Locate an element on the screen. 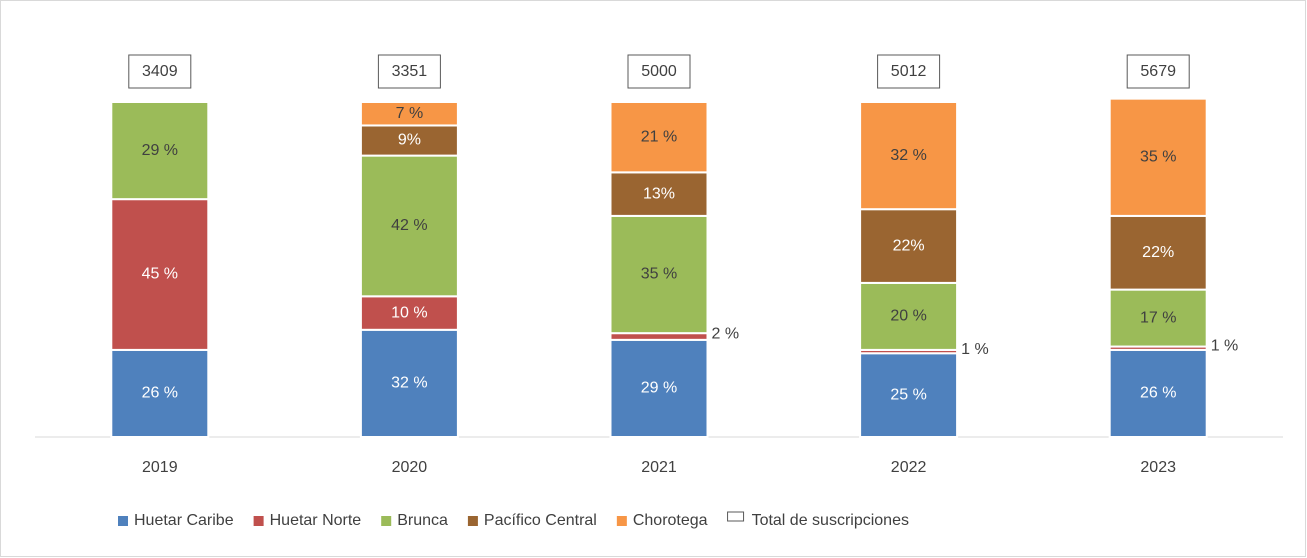 The height and width of the screenshot is (558, 1307). legend-label: Chorotega is located at coordinates (670, 520).